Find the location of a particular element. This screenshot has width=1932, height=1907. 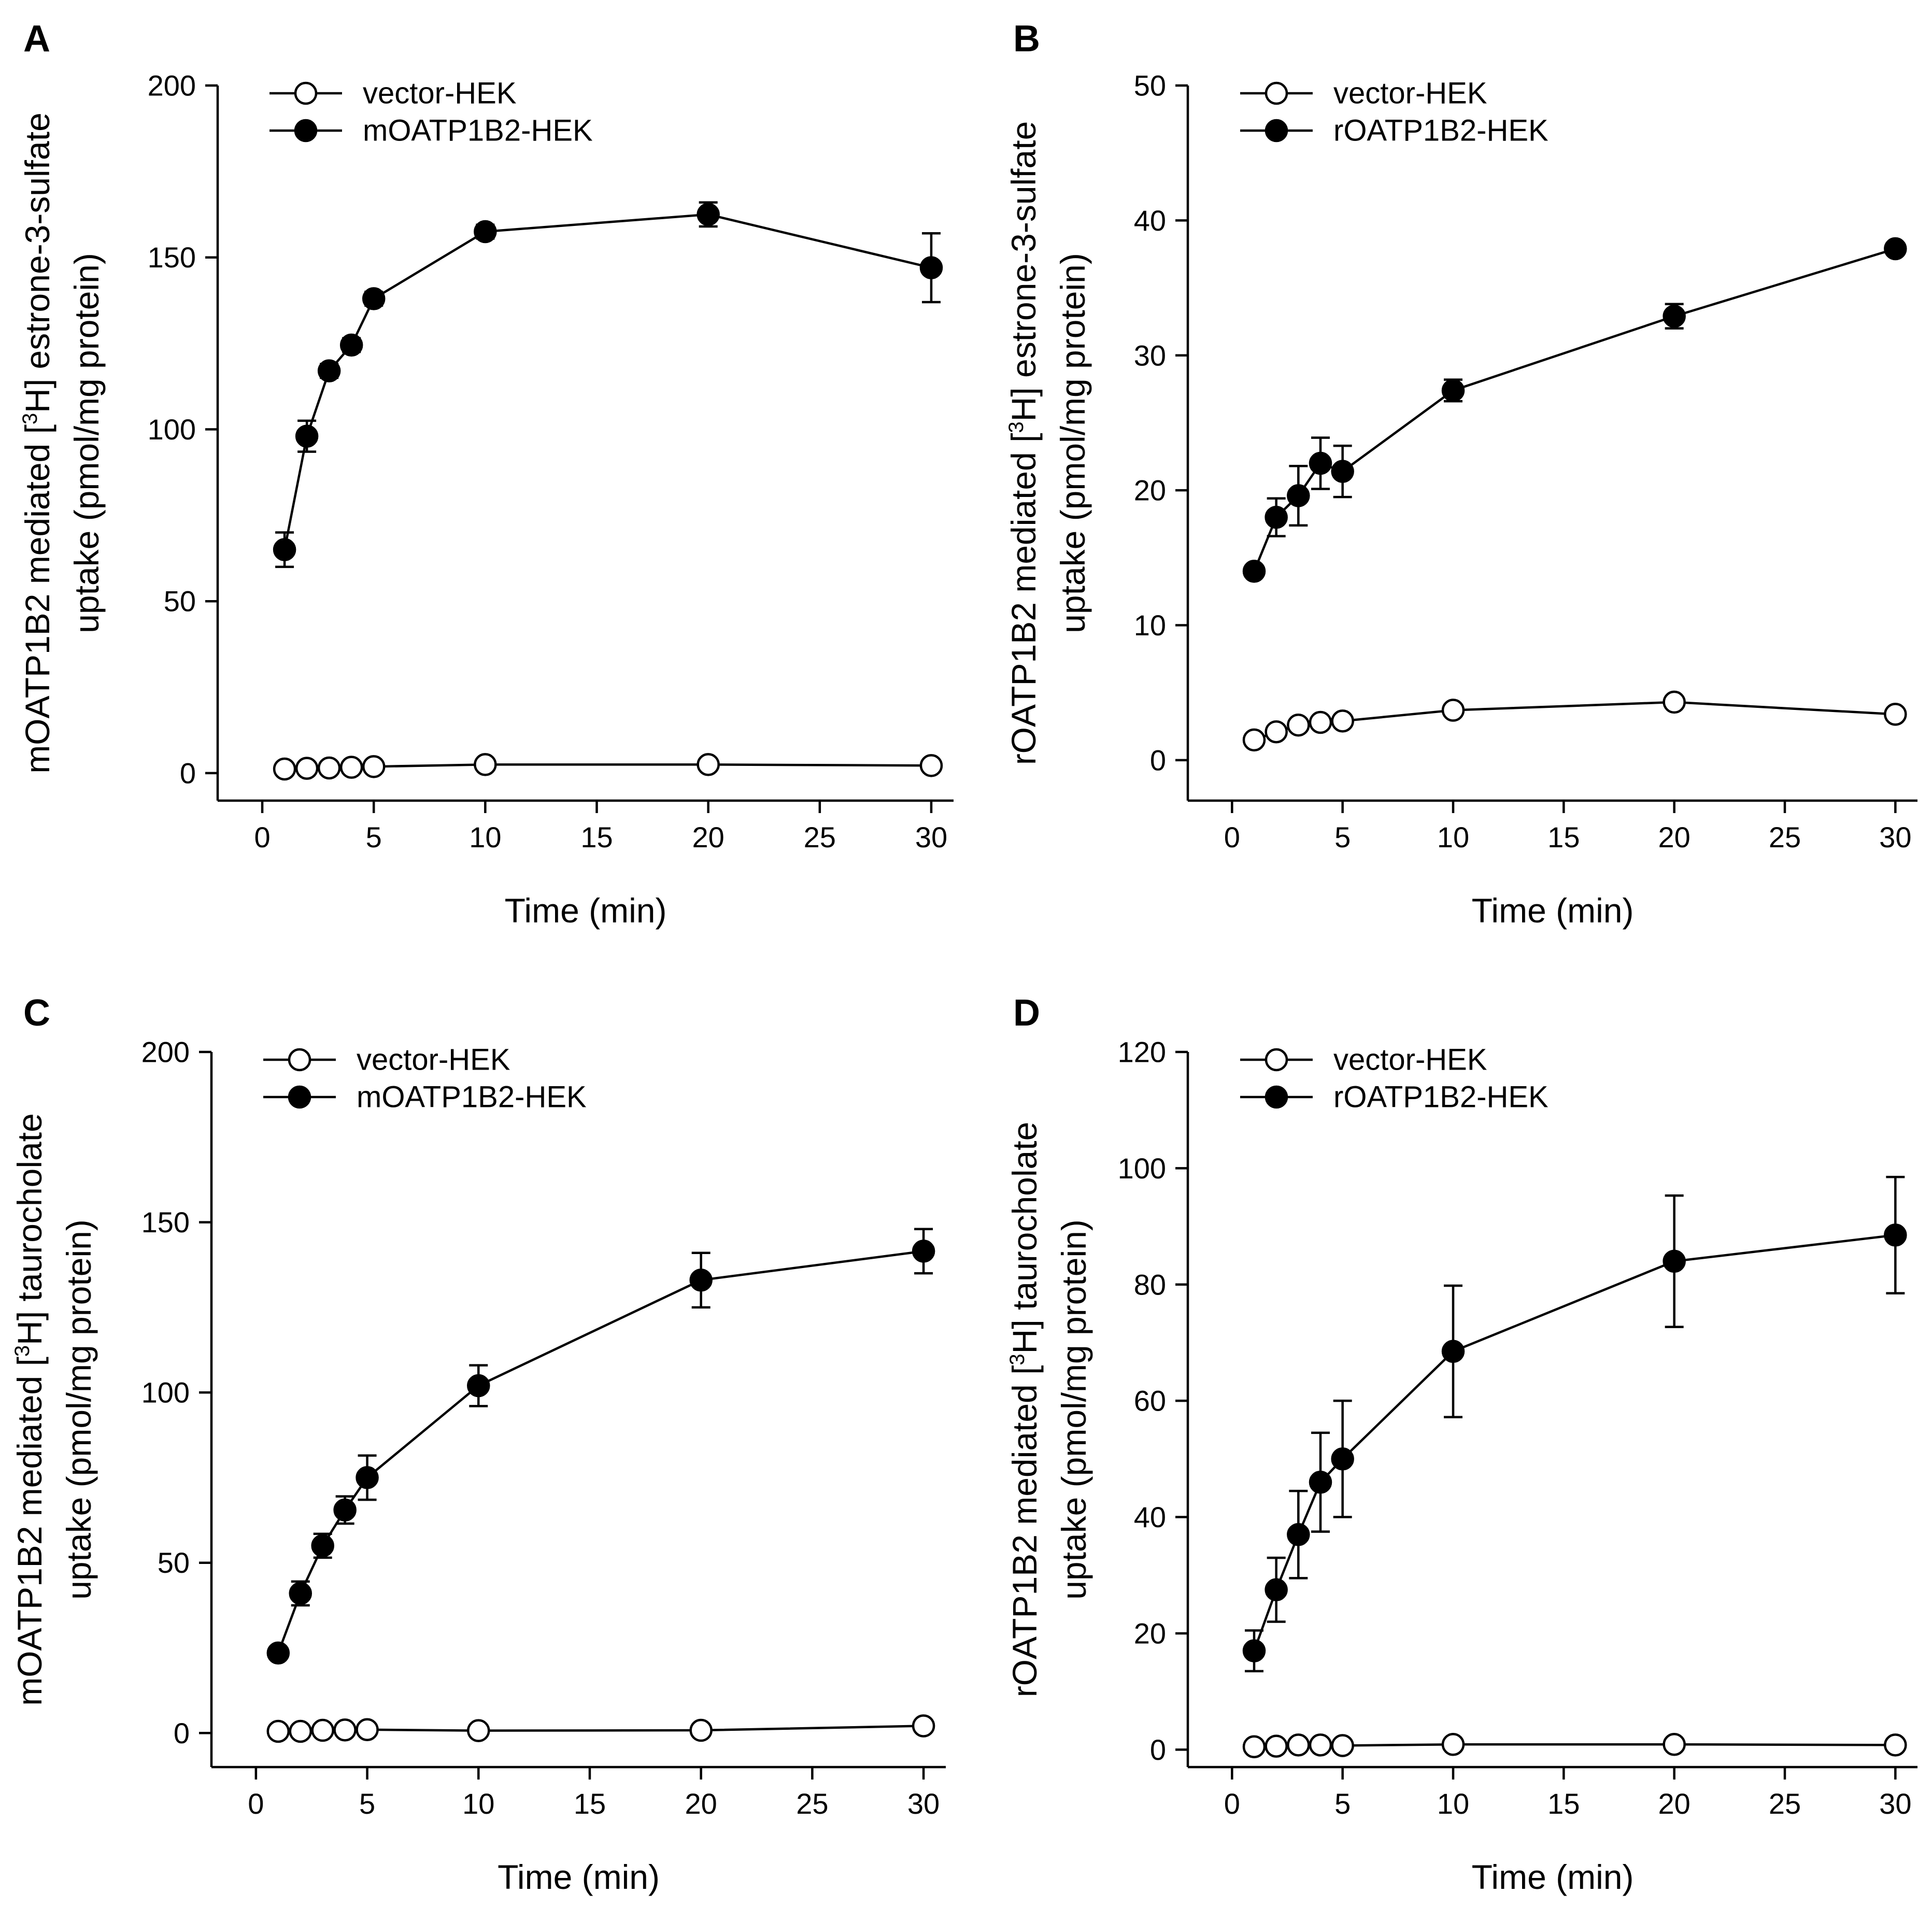

legend-label: vector-HEK is located at coordinates (433, 1060).